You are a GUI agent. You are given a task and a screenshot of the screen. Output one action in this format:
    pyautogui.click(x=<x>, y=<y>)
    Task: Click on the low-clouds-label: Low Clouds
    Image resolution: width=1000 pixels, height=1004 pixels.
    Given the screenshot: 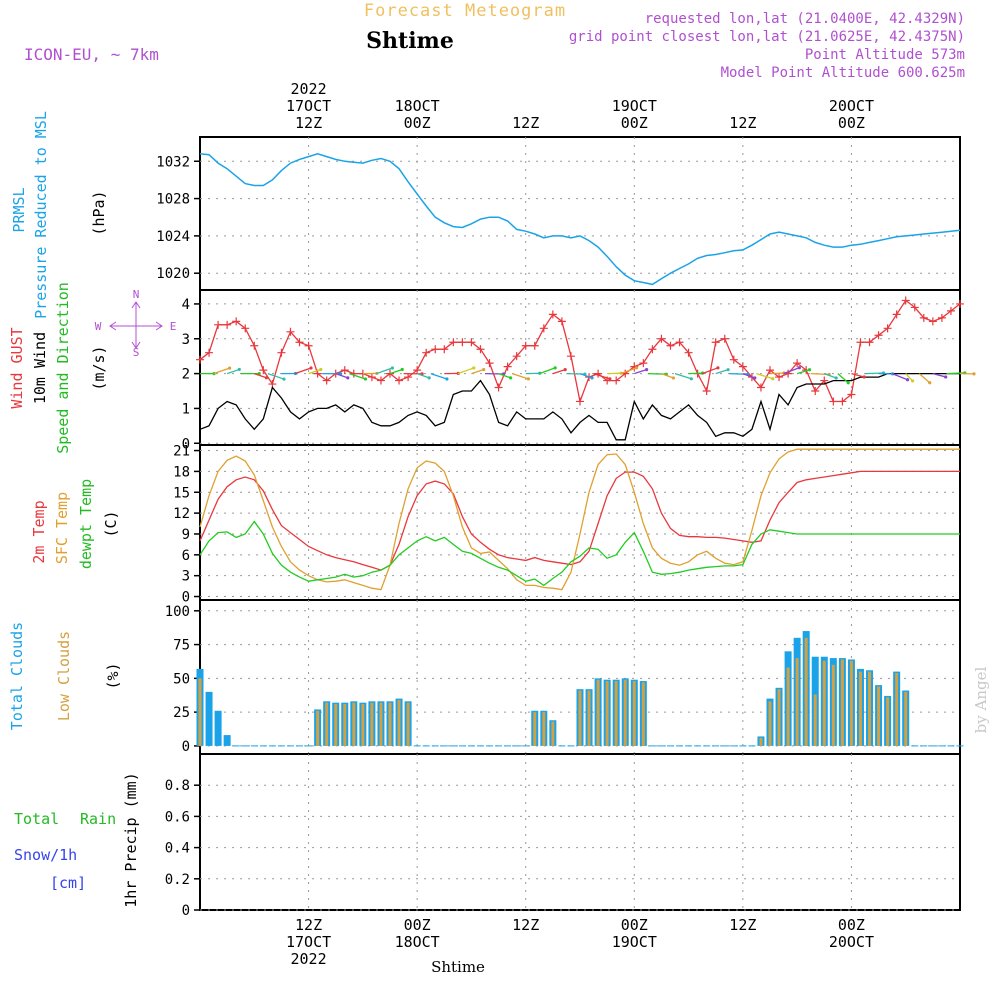 What is the action you would take?
    pyautogui.click(x=64, y=676)
    